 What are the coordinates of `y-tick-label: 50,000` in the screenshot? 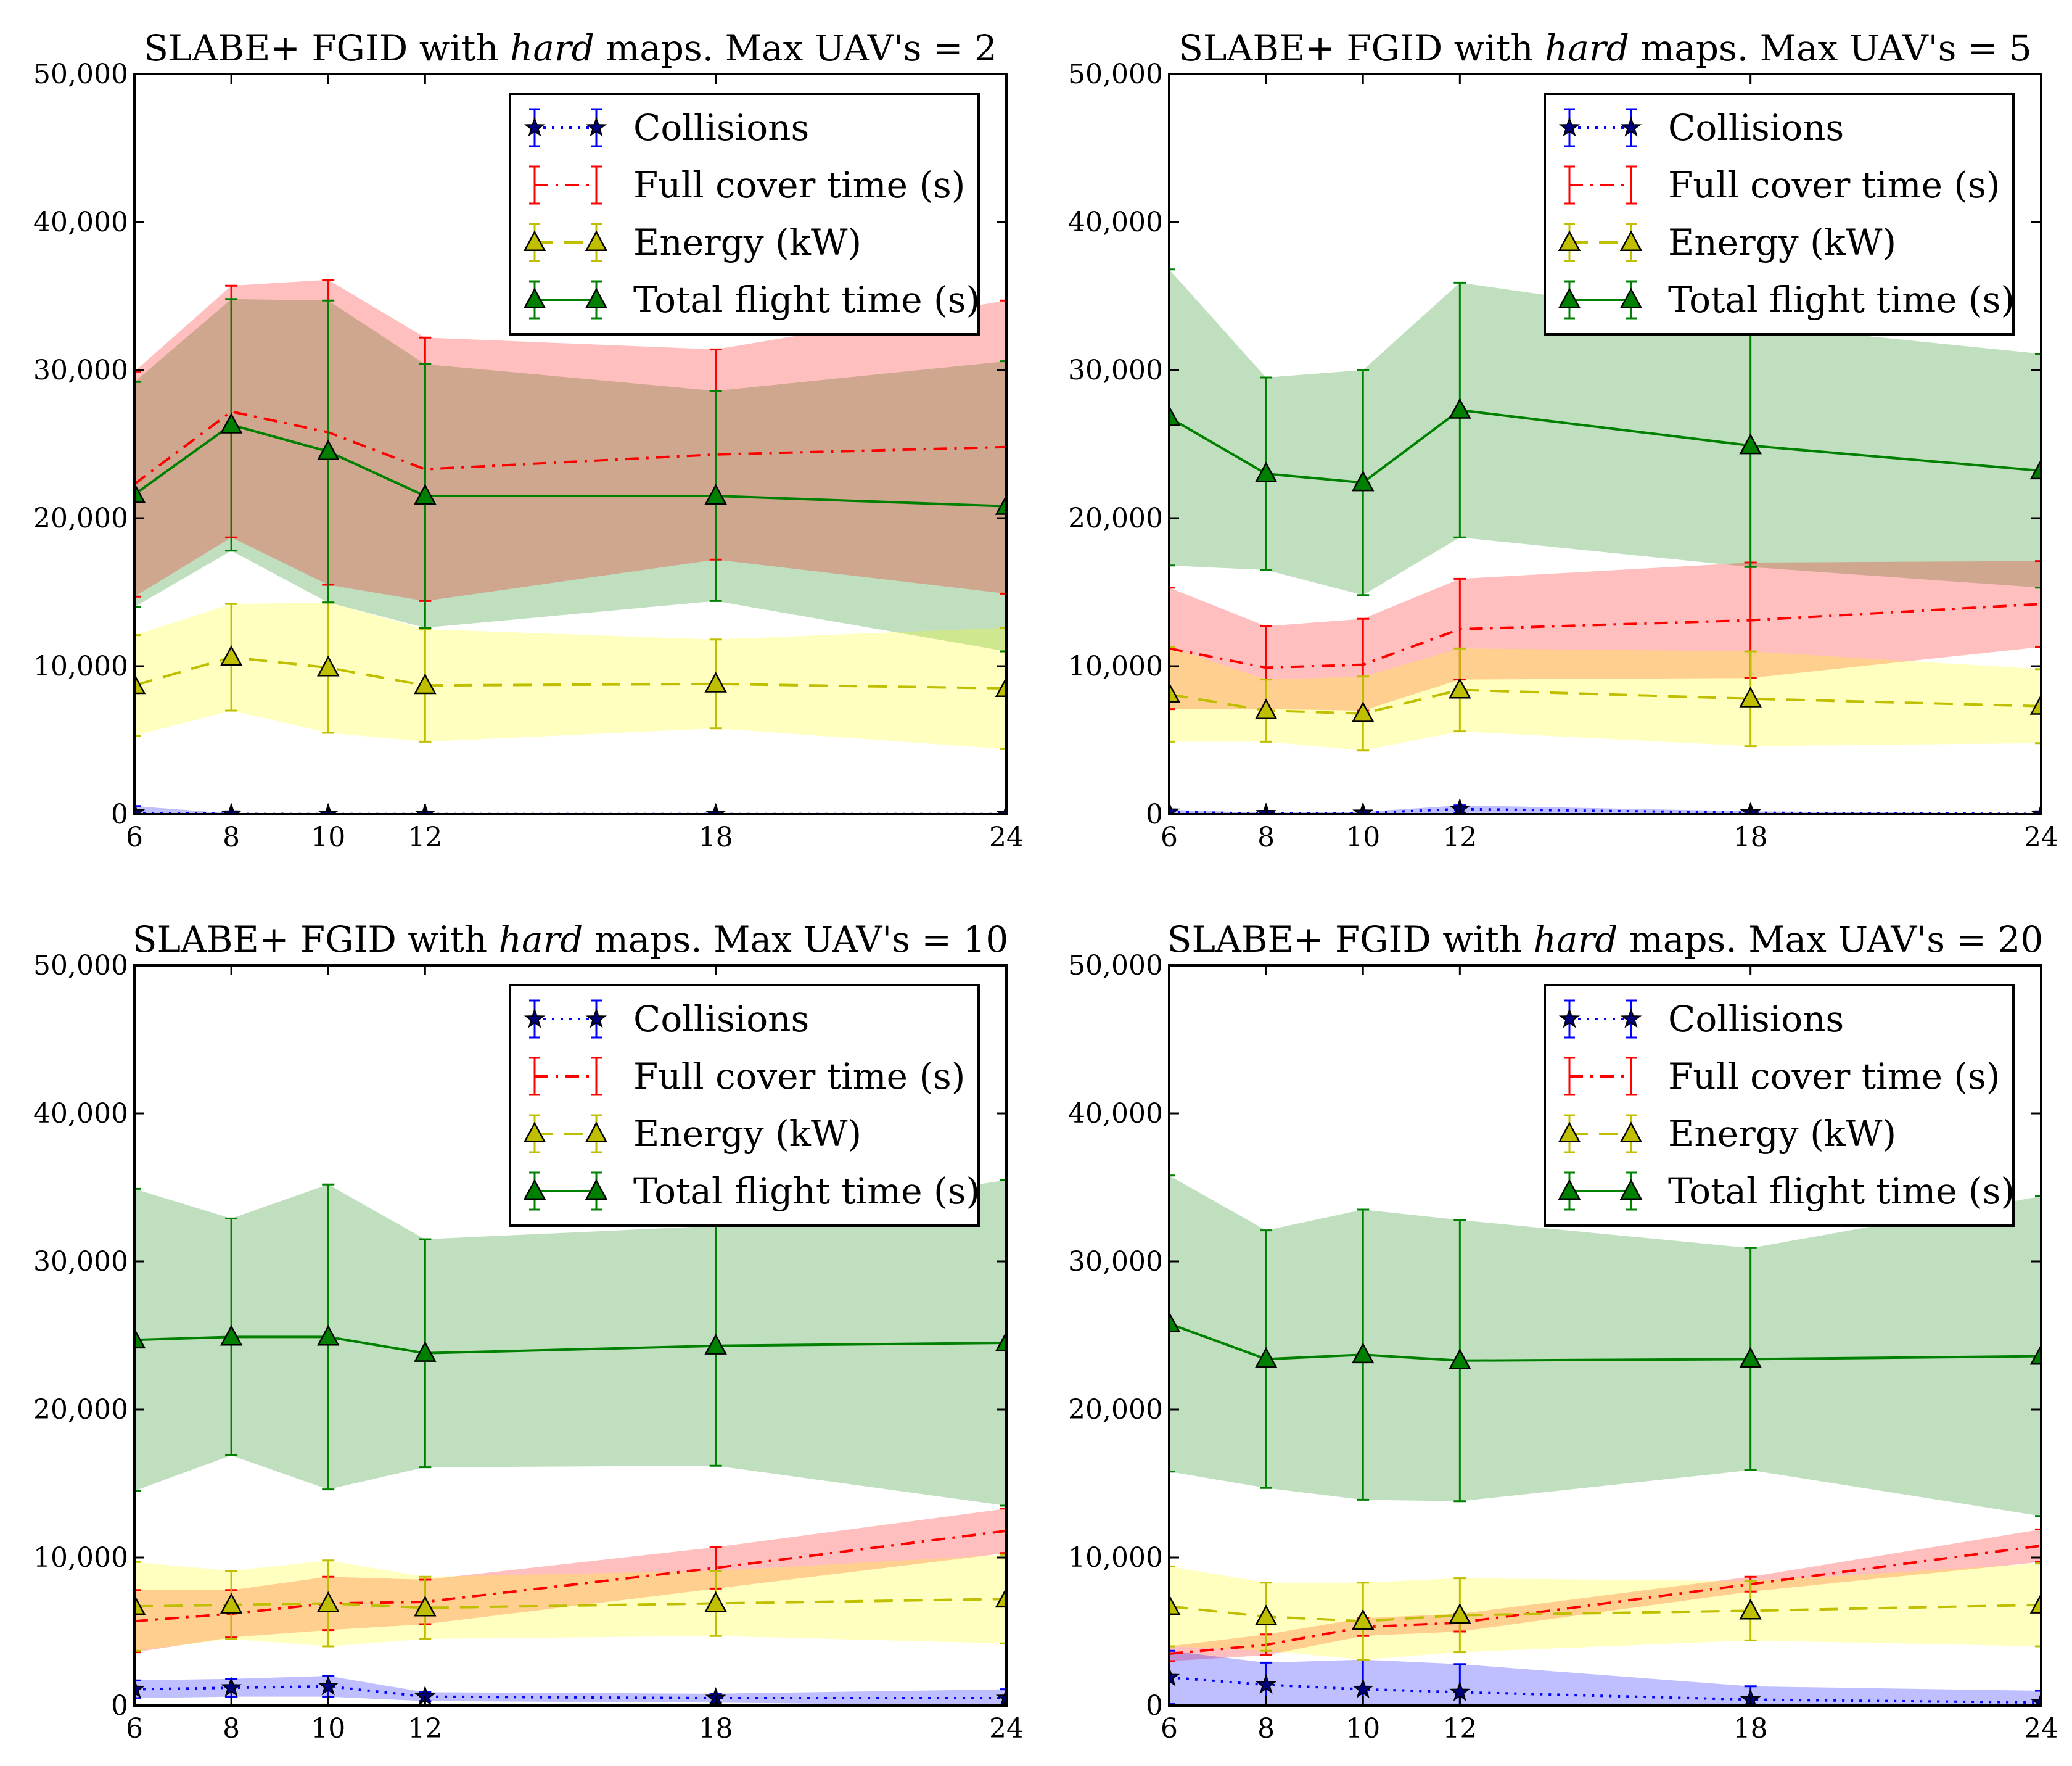 It's located at (81, 965).